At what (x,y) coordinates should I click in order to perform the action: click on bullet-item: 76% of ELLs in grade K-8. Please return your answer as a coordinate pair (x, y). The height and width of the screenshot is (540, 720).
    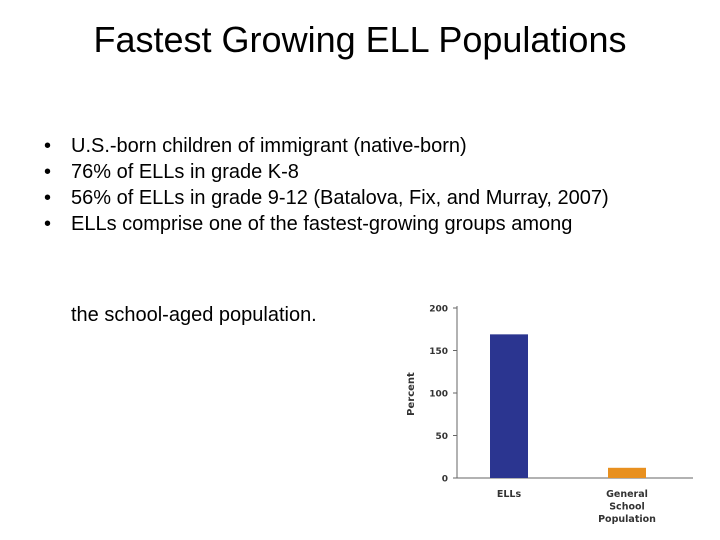
    Looking at the image, I should click on (369, 172).